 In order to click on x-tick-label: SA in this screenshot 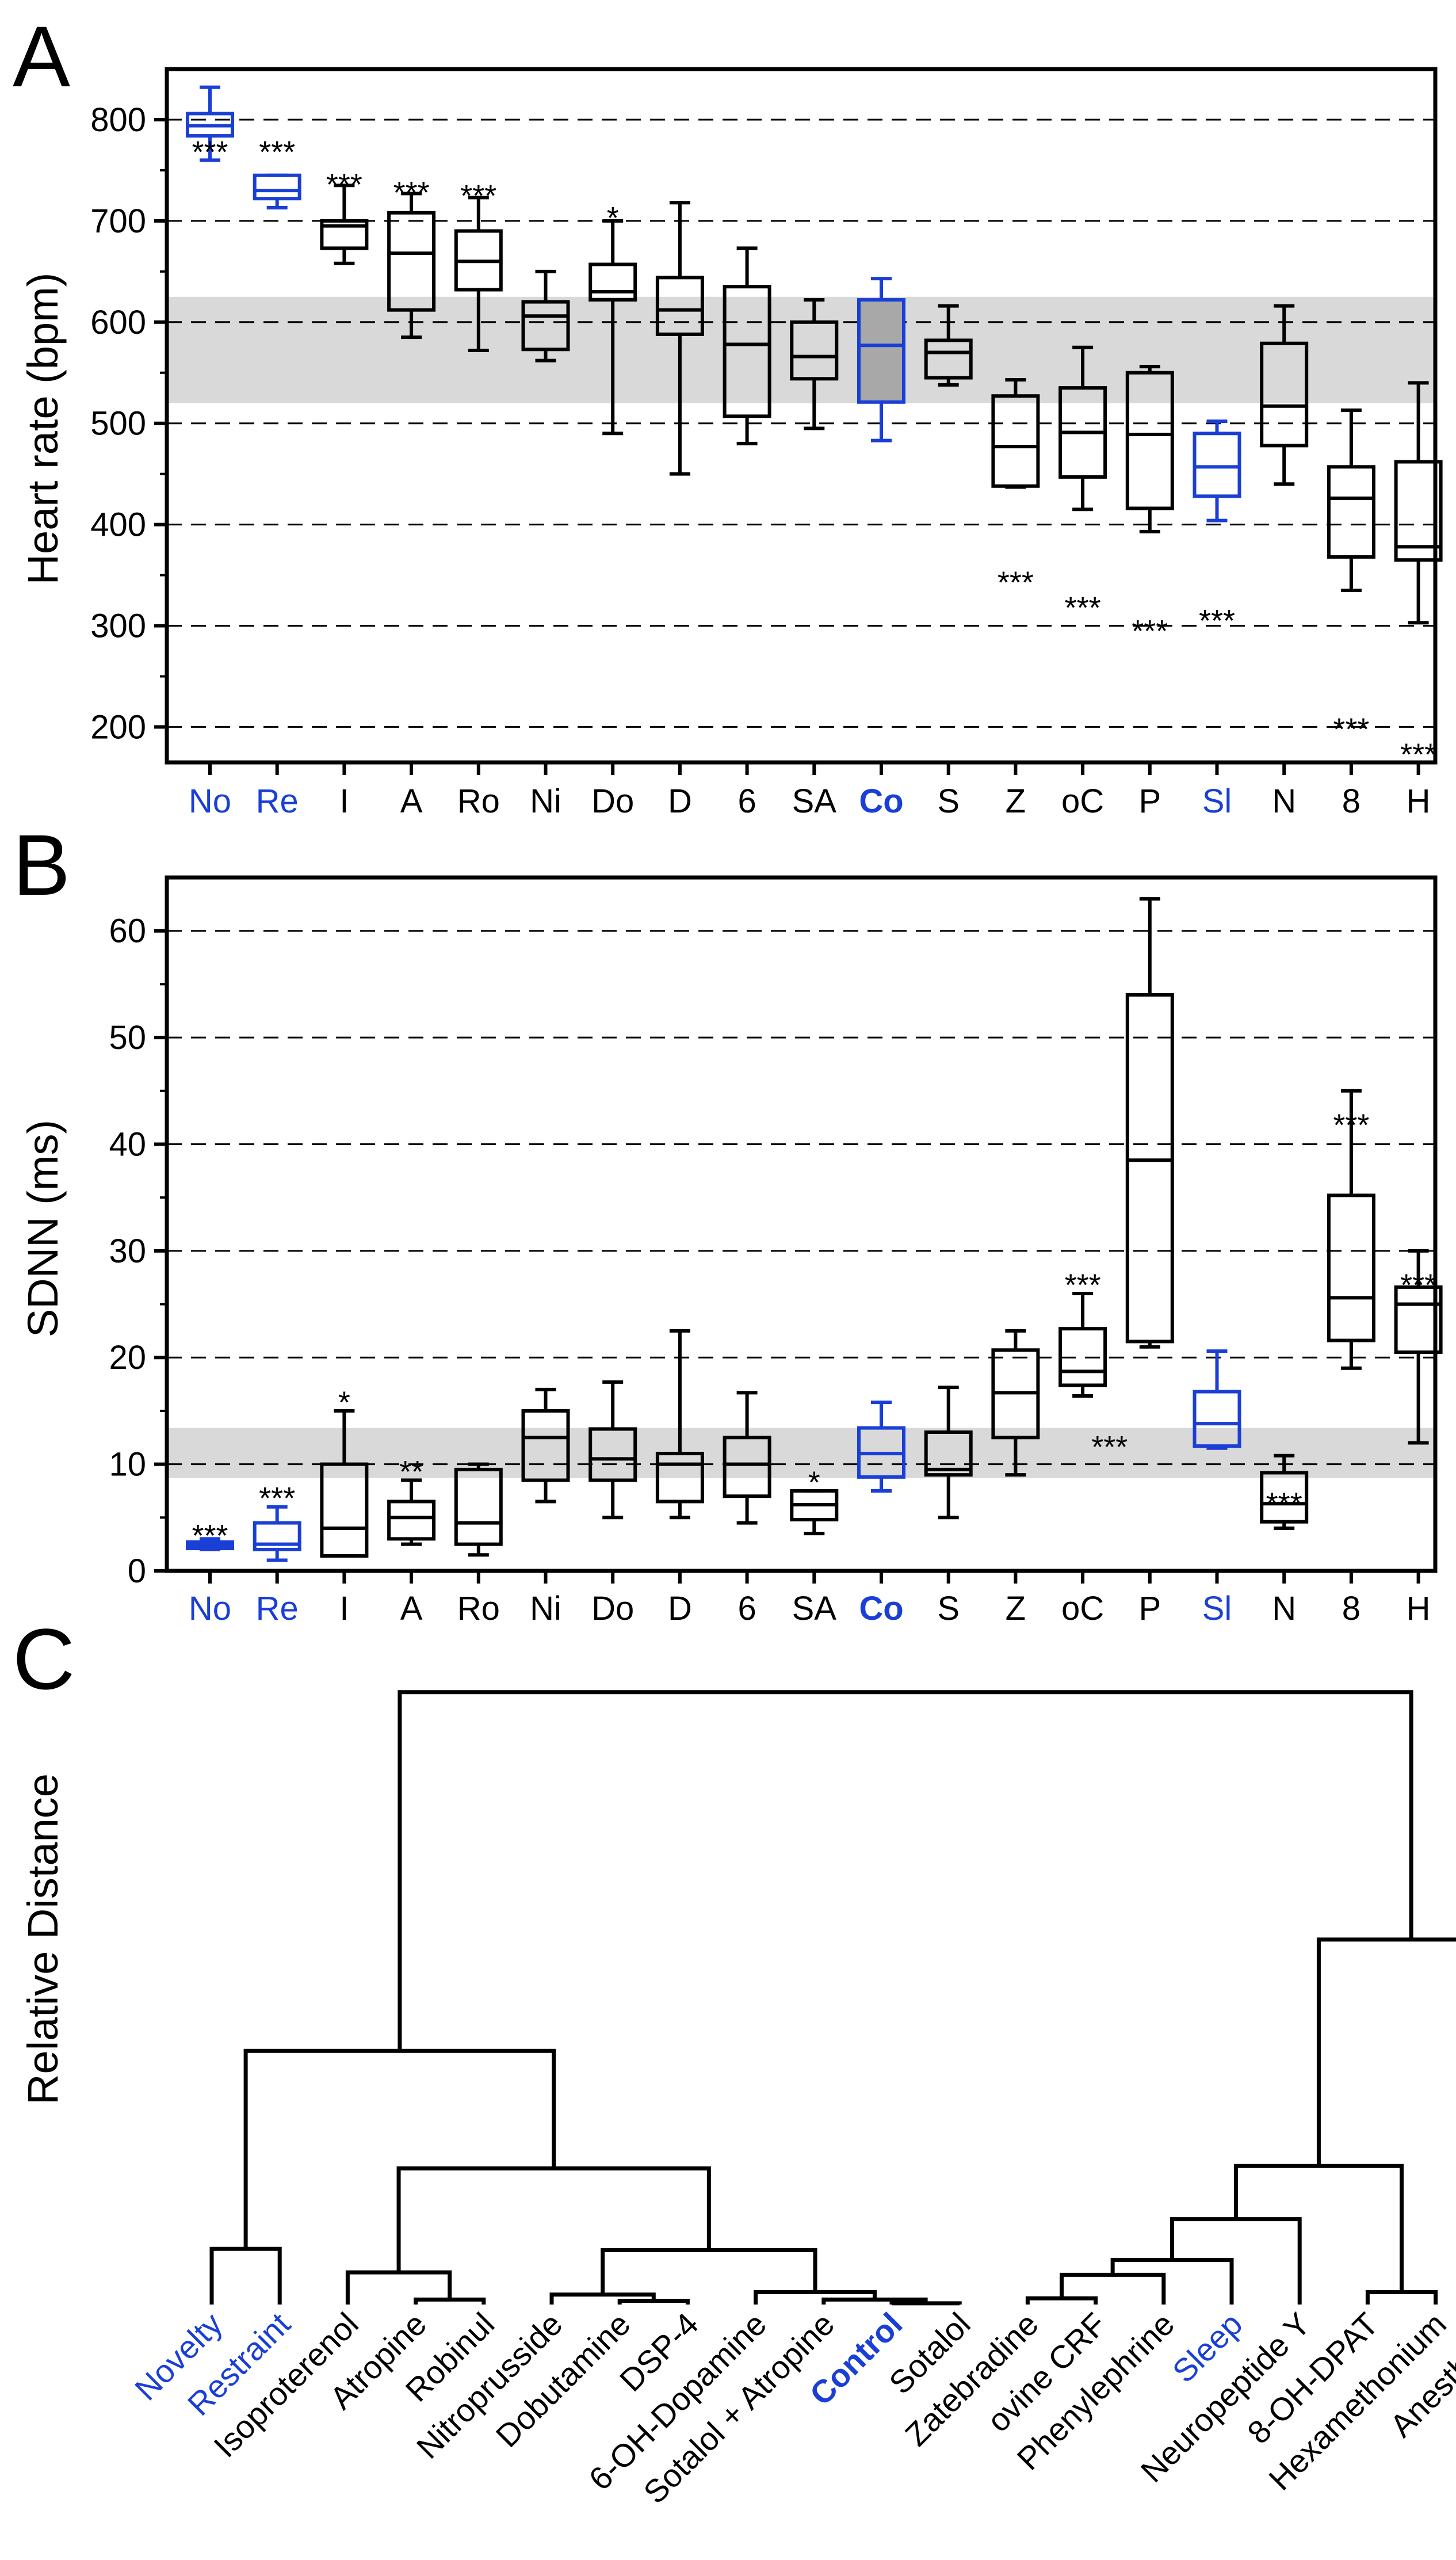, I will do `click(815, 801)`.